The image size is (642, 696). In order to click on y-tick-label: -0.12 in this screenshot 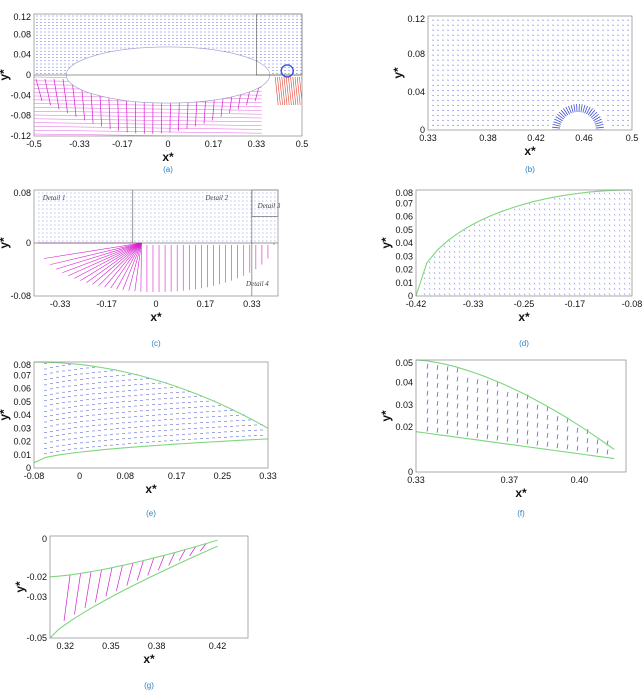, I will do `click(20, 136)`.